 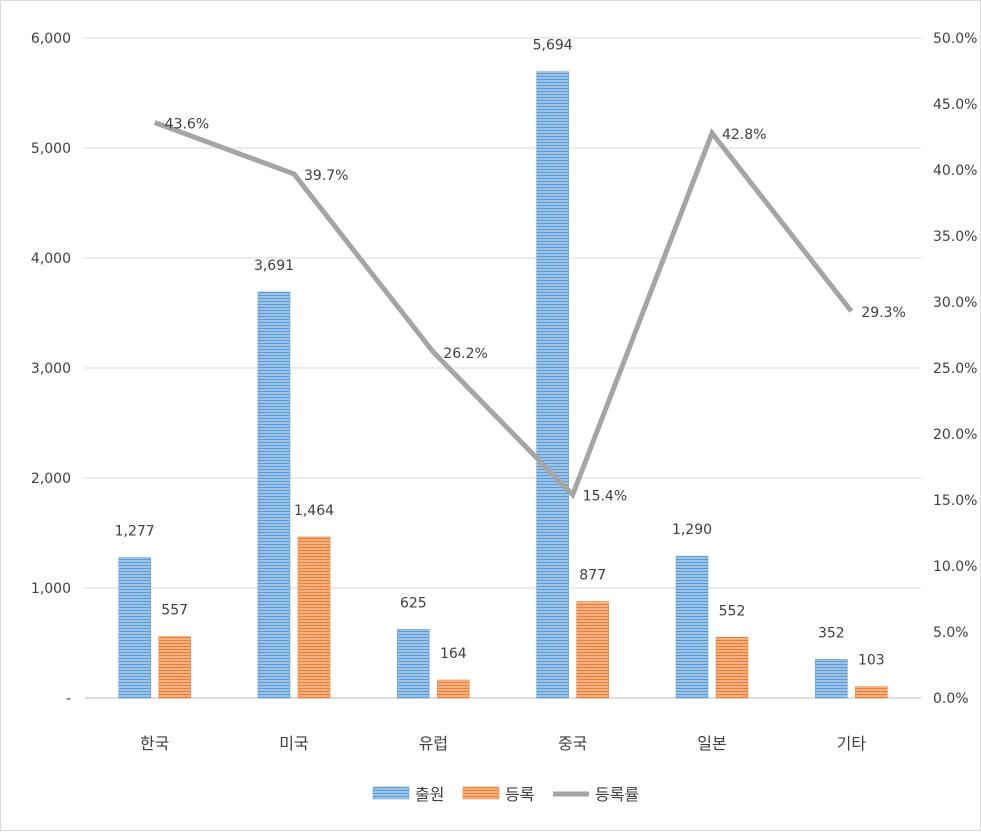 I want to click on y-left-tick-label: 3,000, so click(x=51, y=369).